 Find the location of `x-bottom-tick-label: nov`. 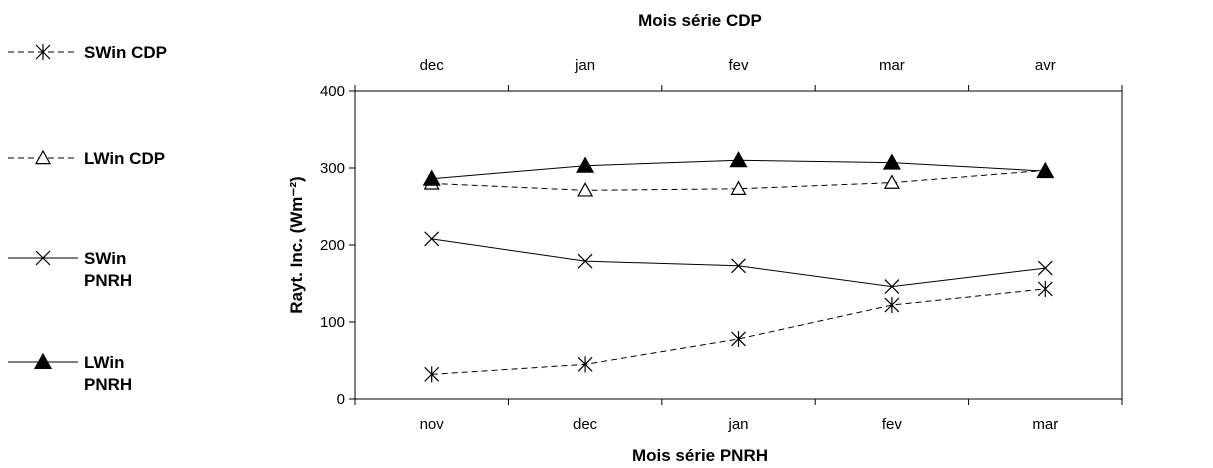

x-bottom-tick-label: nov is located at coordinates (432, 424).